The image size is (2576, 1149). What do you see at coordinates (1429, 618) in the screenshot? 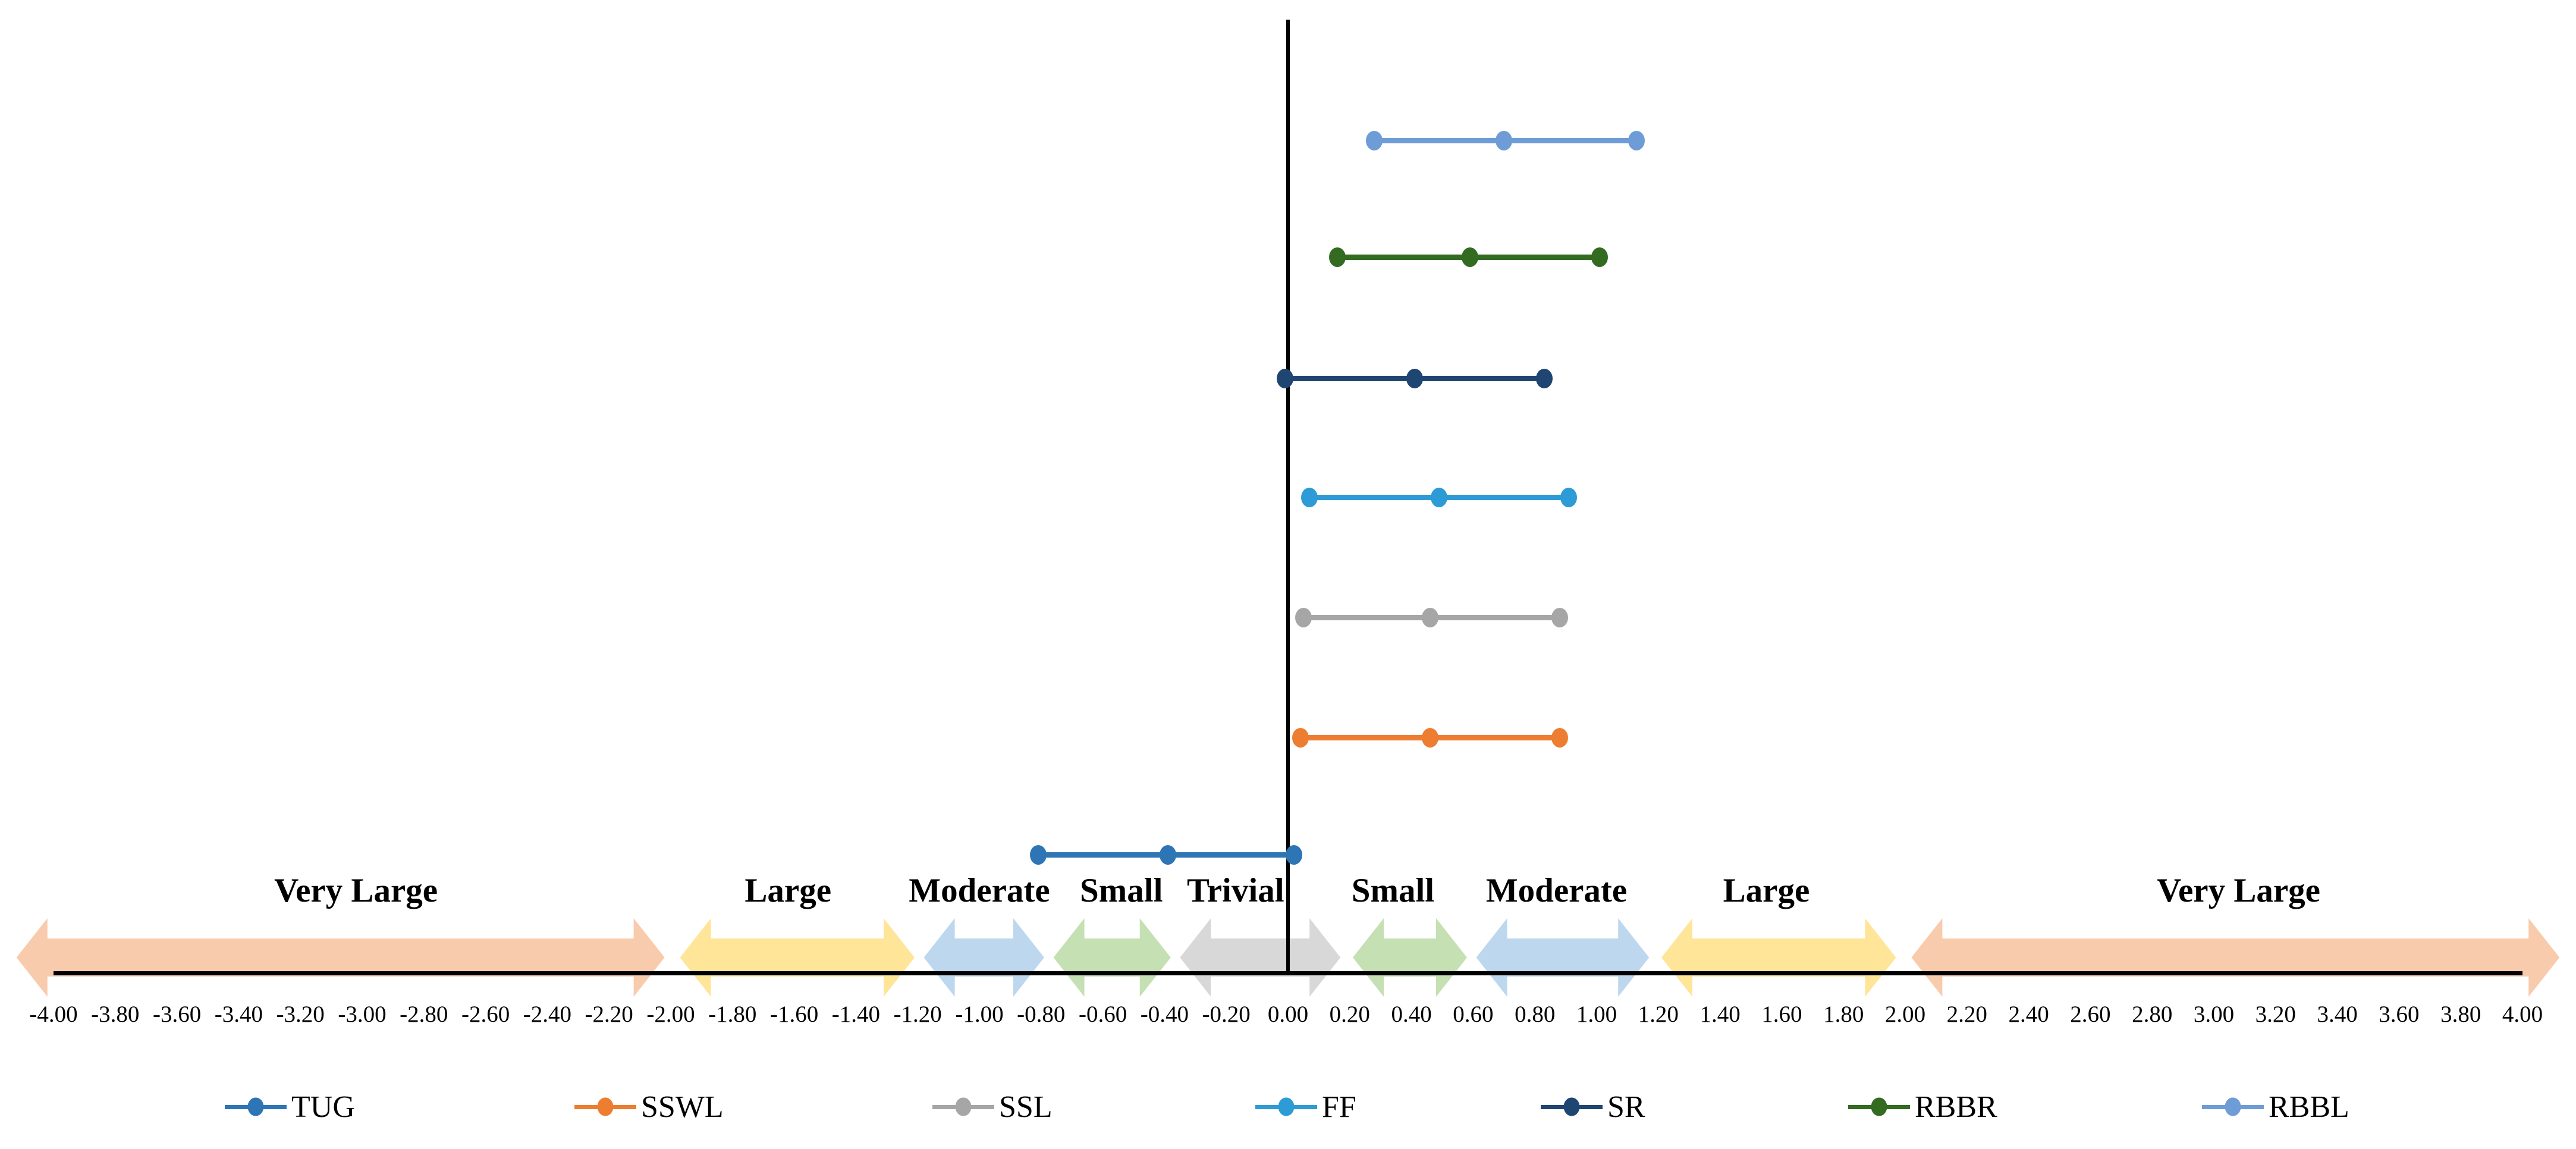
I see `ssl-mean-point` at bounding box center [1429, 618].